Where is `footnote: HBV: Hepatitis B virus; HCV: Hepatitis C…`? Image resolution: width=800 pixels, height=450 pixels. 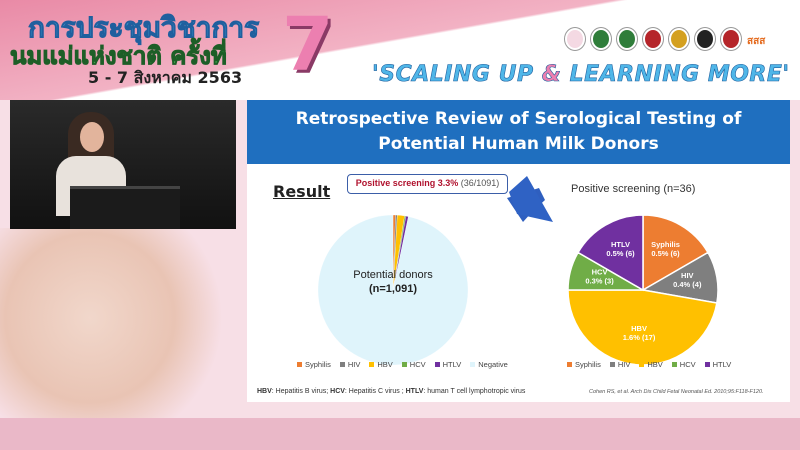
footnote: HBV: Hepatitis B virus; HCV: Hepatitis C… is located at coordinates (391, 391).